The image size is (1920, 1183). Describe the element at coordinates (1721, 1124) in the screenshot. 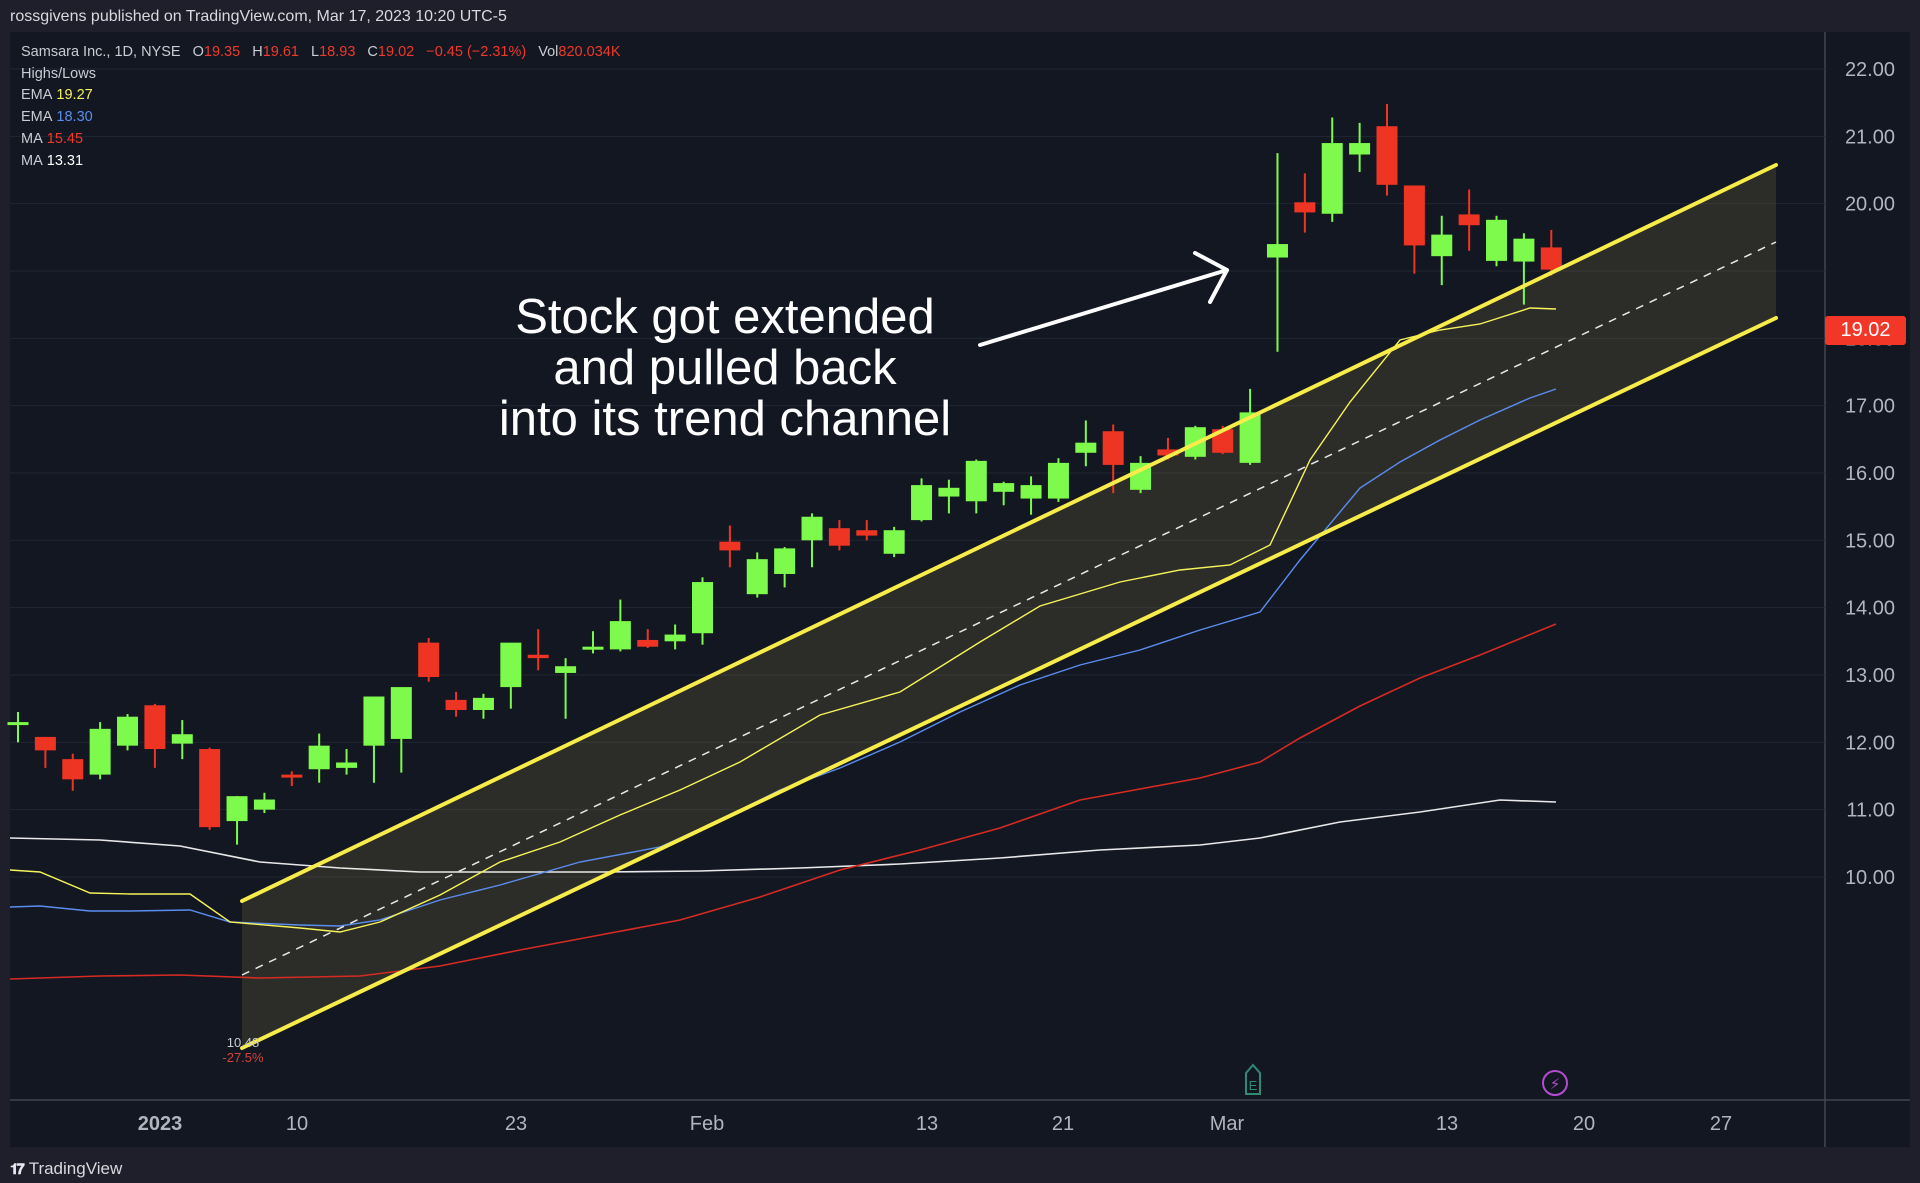

I see `time-tick-label: 27` at that location.